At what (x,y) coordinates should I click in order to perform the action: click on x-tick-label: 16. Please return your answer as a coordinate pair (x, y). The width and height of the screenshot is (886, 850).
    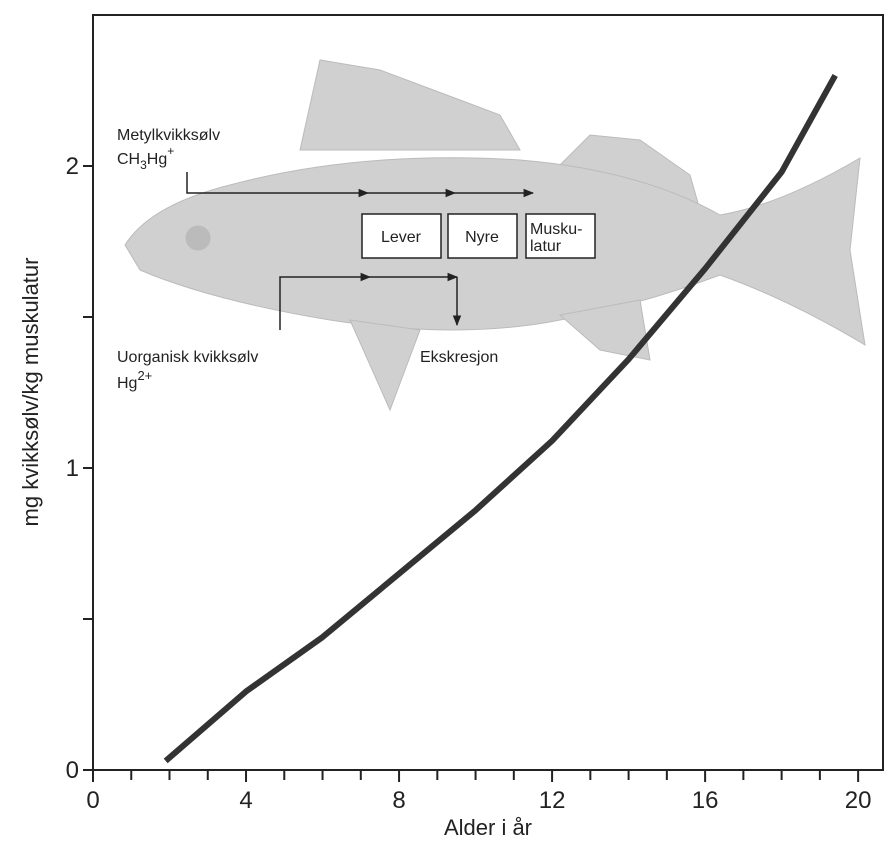
    Looking at the image, I should click on (705, 800).